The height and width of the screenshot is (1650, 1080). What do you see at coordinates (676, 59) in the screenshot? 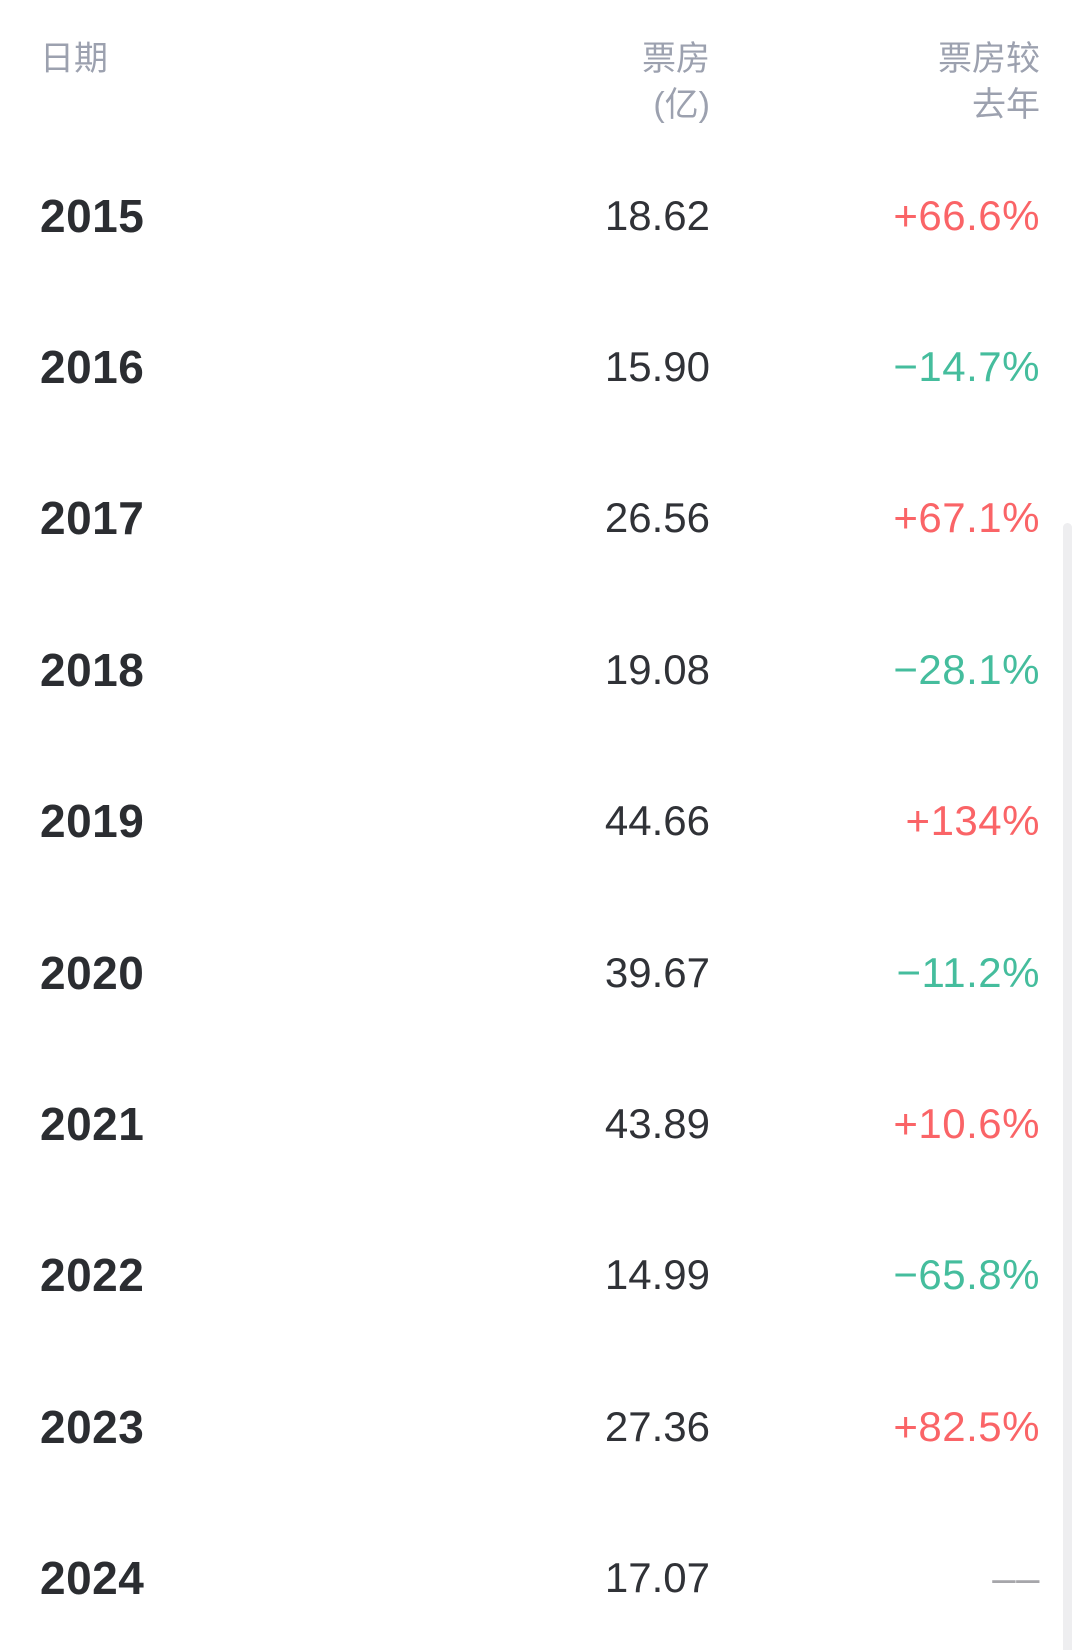
I see `column-header-boxoffice-line1: 票房` at bounding box center [676, 59].